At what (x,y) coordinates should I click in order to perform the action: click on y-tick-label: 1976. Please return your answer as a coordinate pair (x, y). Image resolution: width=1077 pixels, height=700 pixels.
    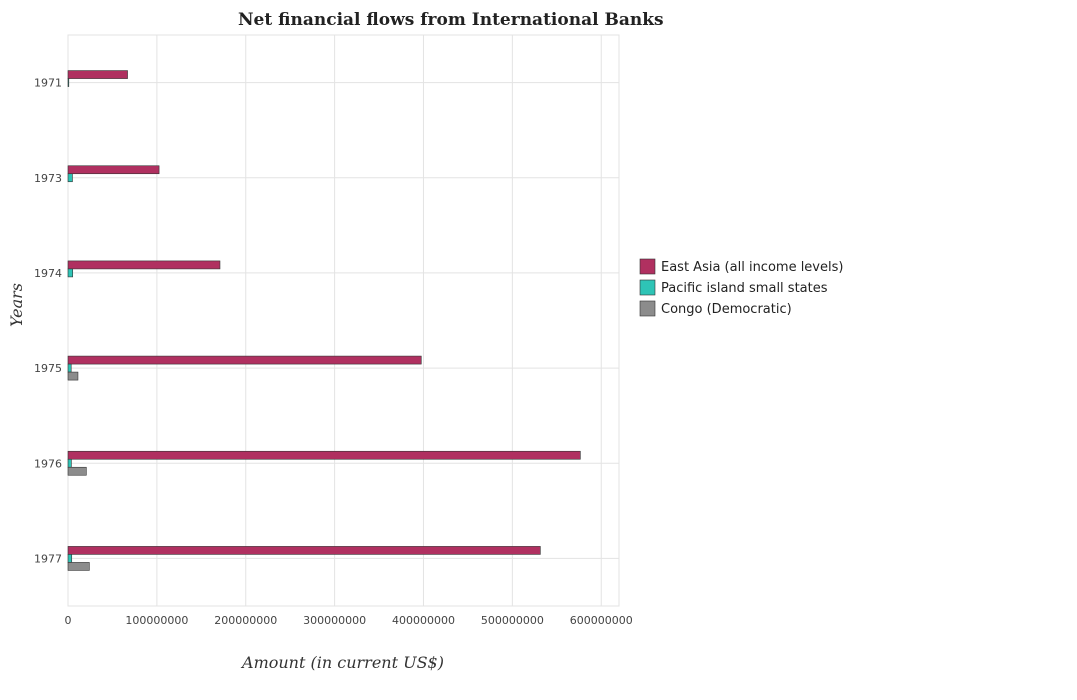
    Looking at the image, I should click on (48, 463).